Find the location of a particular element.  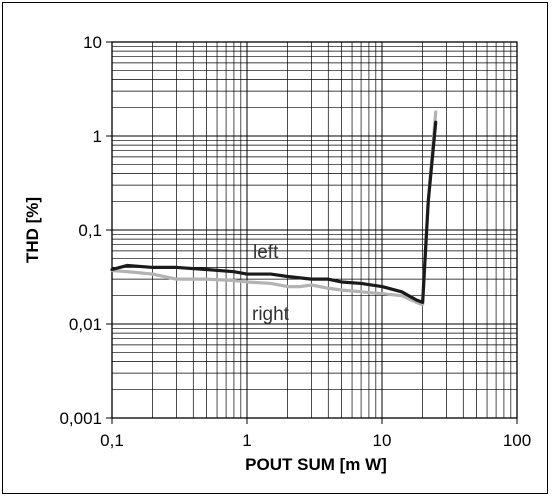

y-tick-label: 0,01 is located at coordinates (85, 324).